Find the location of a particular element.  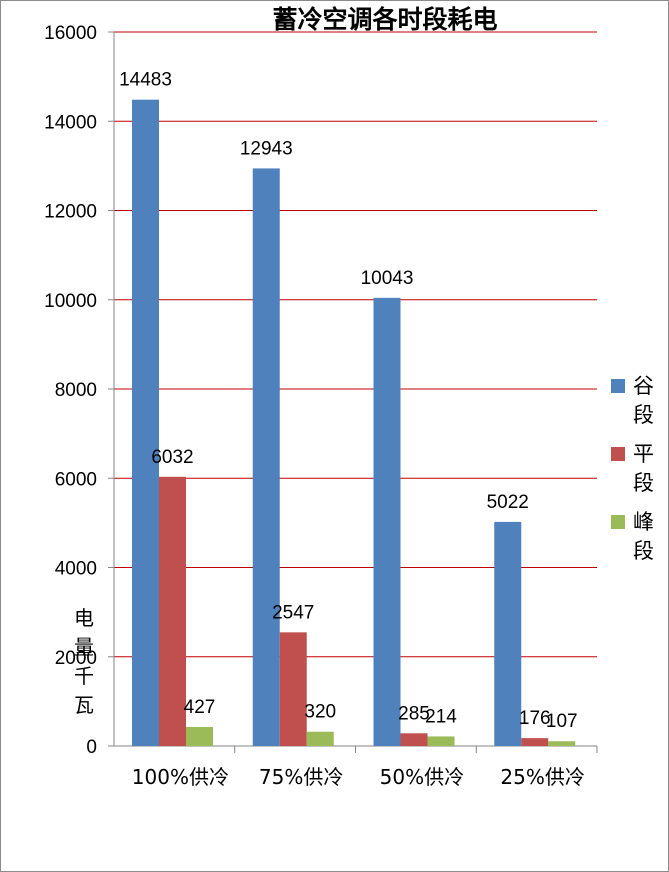

bar-平段-0 is located at coordinates (172, 611).